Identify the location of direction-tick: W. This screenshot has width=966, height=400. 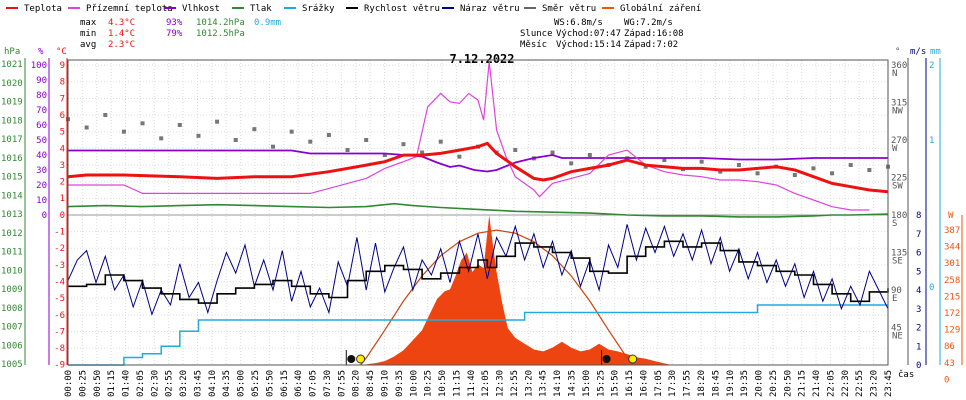
(895, 149).